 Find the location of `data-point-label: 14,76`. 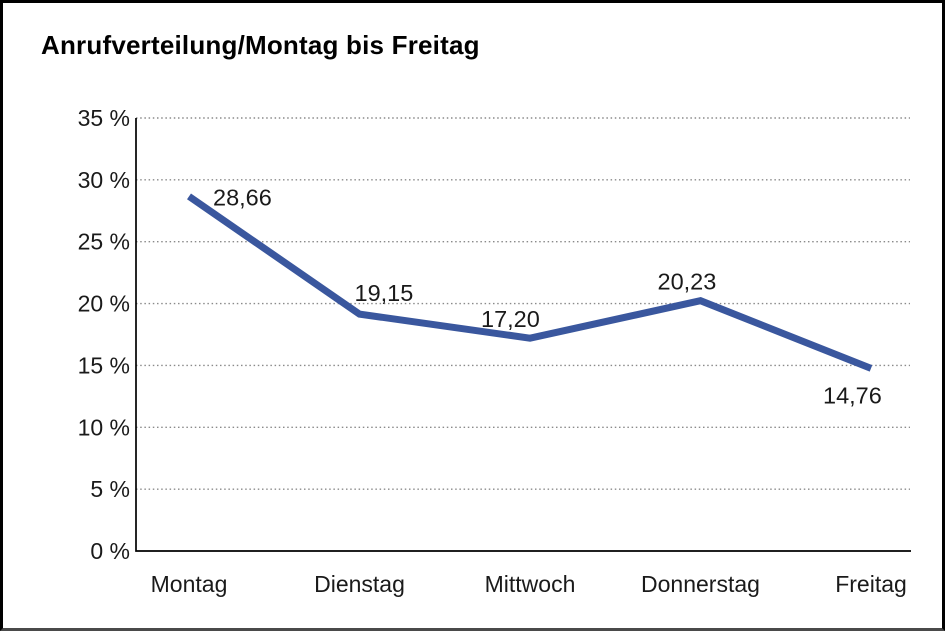

data-point-label: 14,76 is located at coordinates (852, 395).